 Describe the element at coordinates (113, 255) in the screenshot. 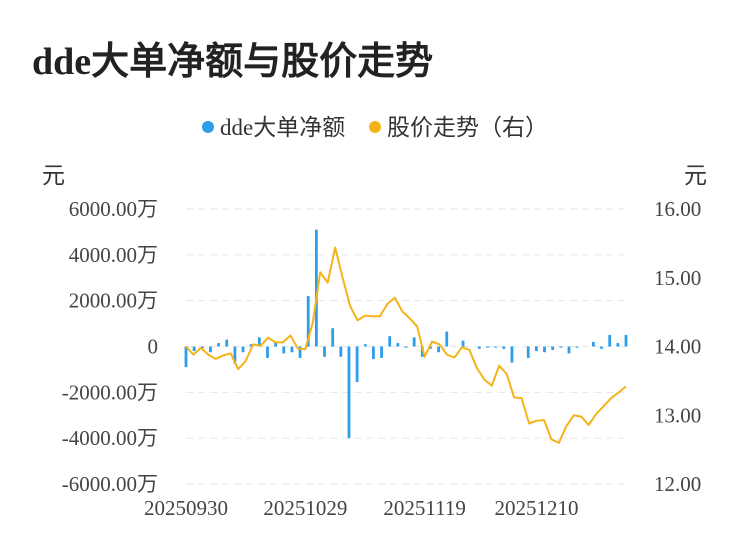

I see `left-tick-label: 4000.00万` at that location.